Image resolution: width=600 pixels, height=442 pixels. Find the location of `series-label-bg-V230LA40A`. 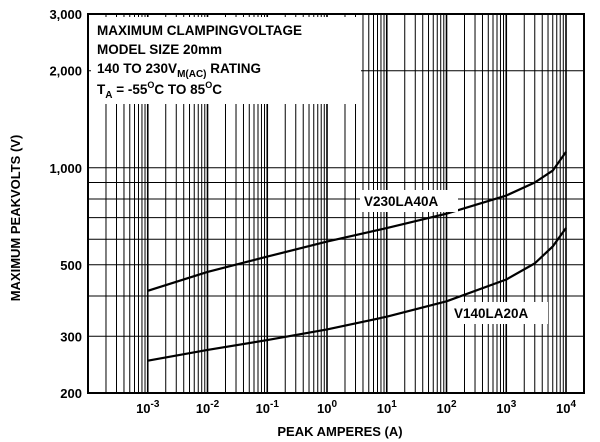

series-label-bg-V230LA40A is located at coordinates (409, 201).